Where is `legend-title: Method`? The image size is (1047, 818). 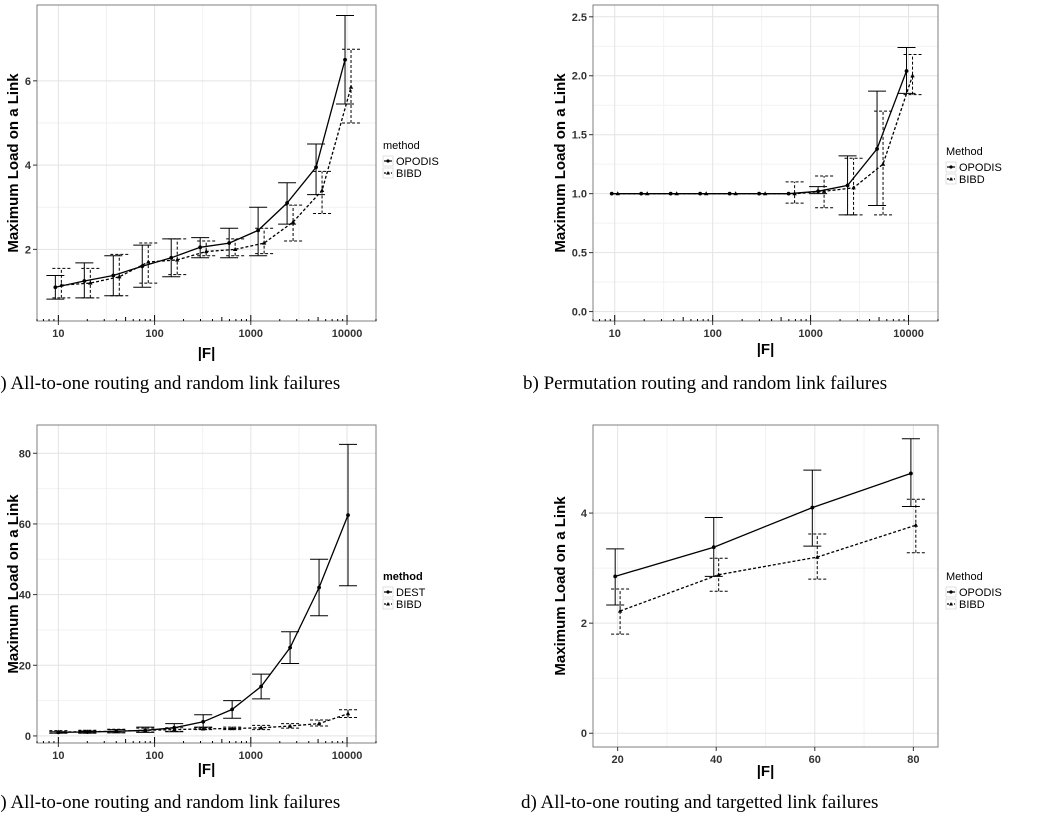 legend-title: Method is located at coordinates (964, 577).